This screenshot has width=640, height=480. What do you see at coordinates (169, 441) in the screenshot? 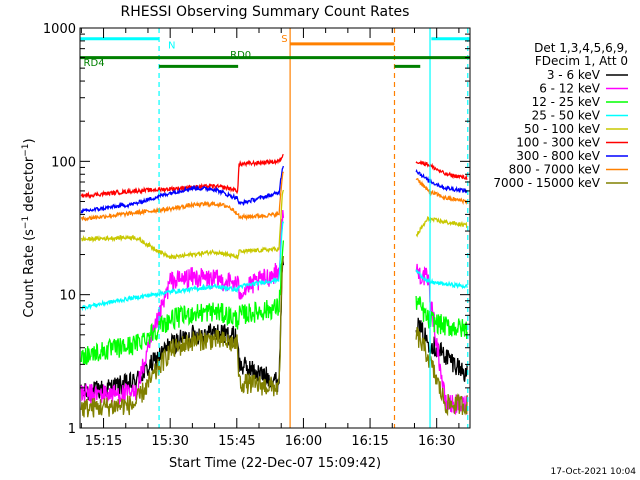
I see `x-tick-label: 15:30` at bounding box center [169, 441].